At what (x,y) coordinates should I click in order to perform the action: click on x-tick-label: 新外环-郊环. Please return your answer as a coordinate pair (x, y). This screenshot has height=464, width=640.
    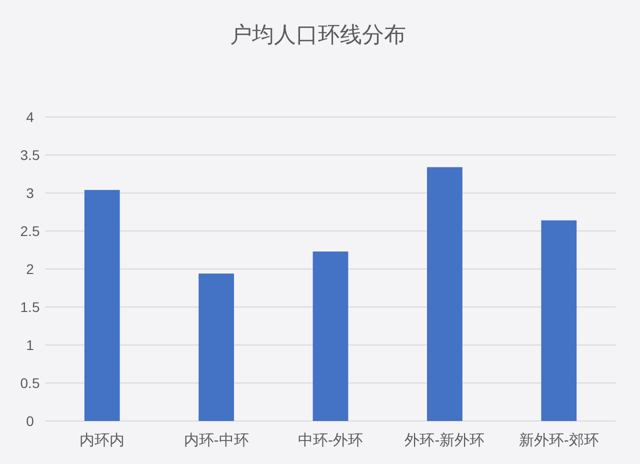
    Looking at the image, I should click on (558, 440).